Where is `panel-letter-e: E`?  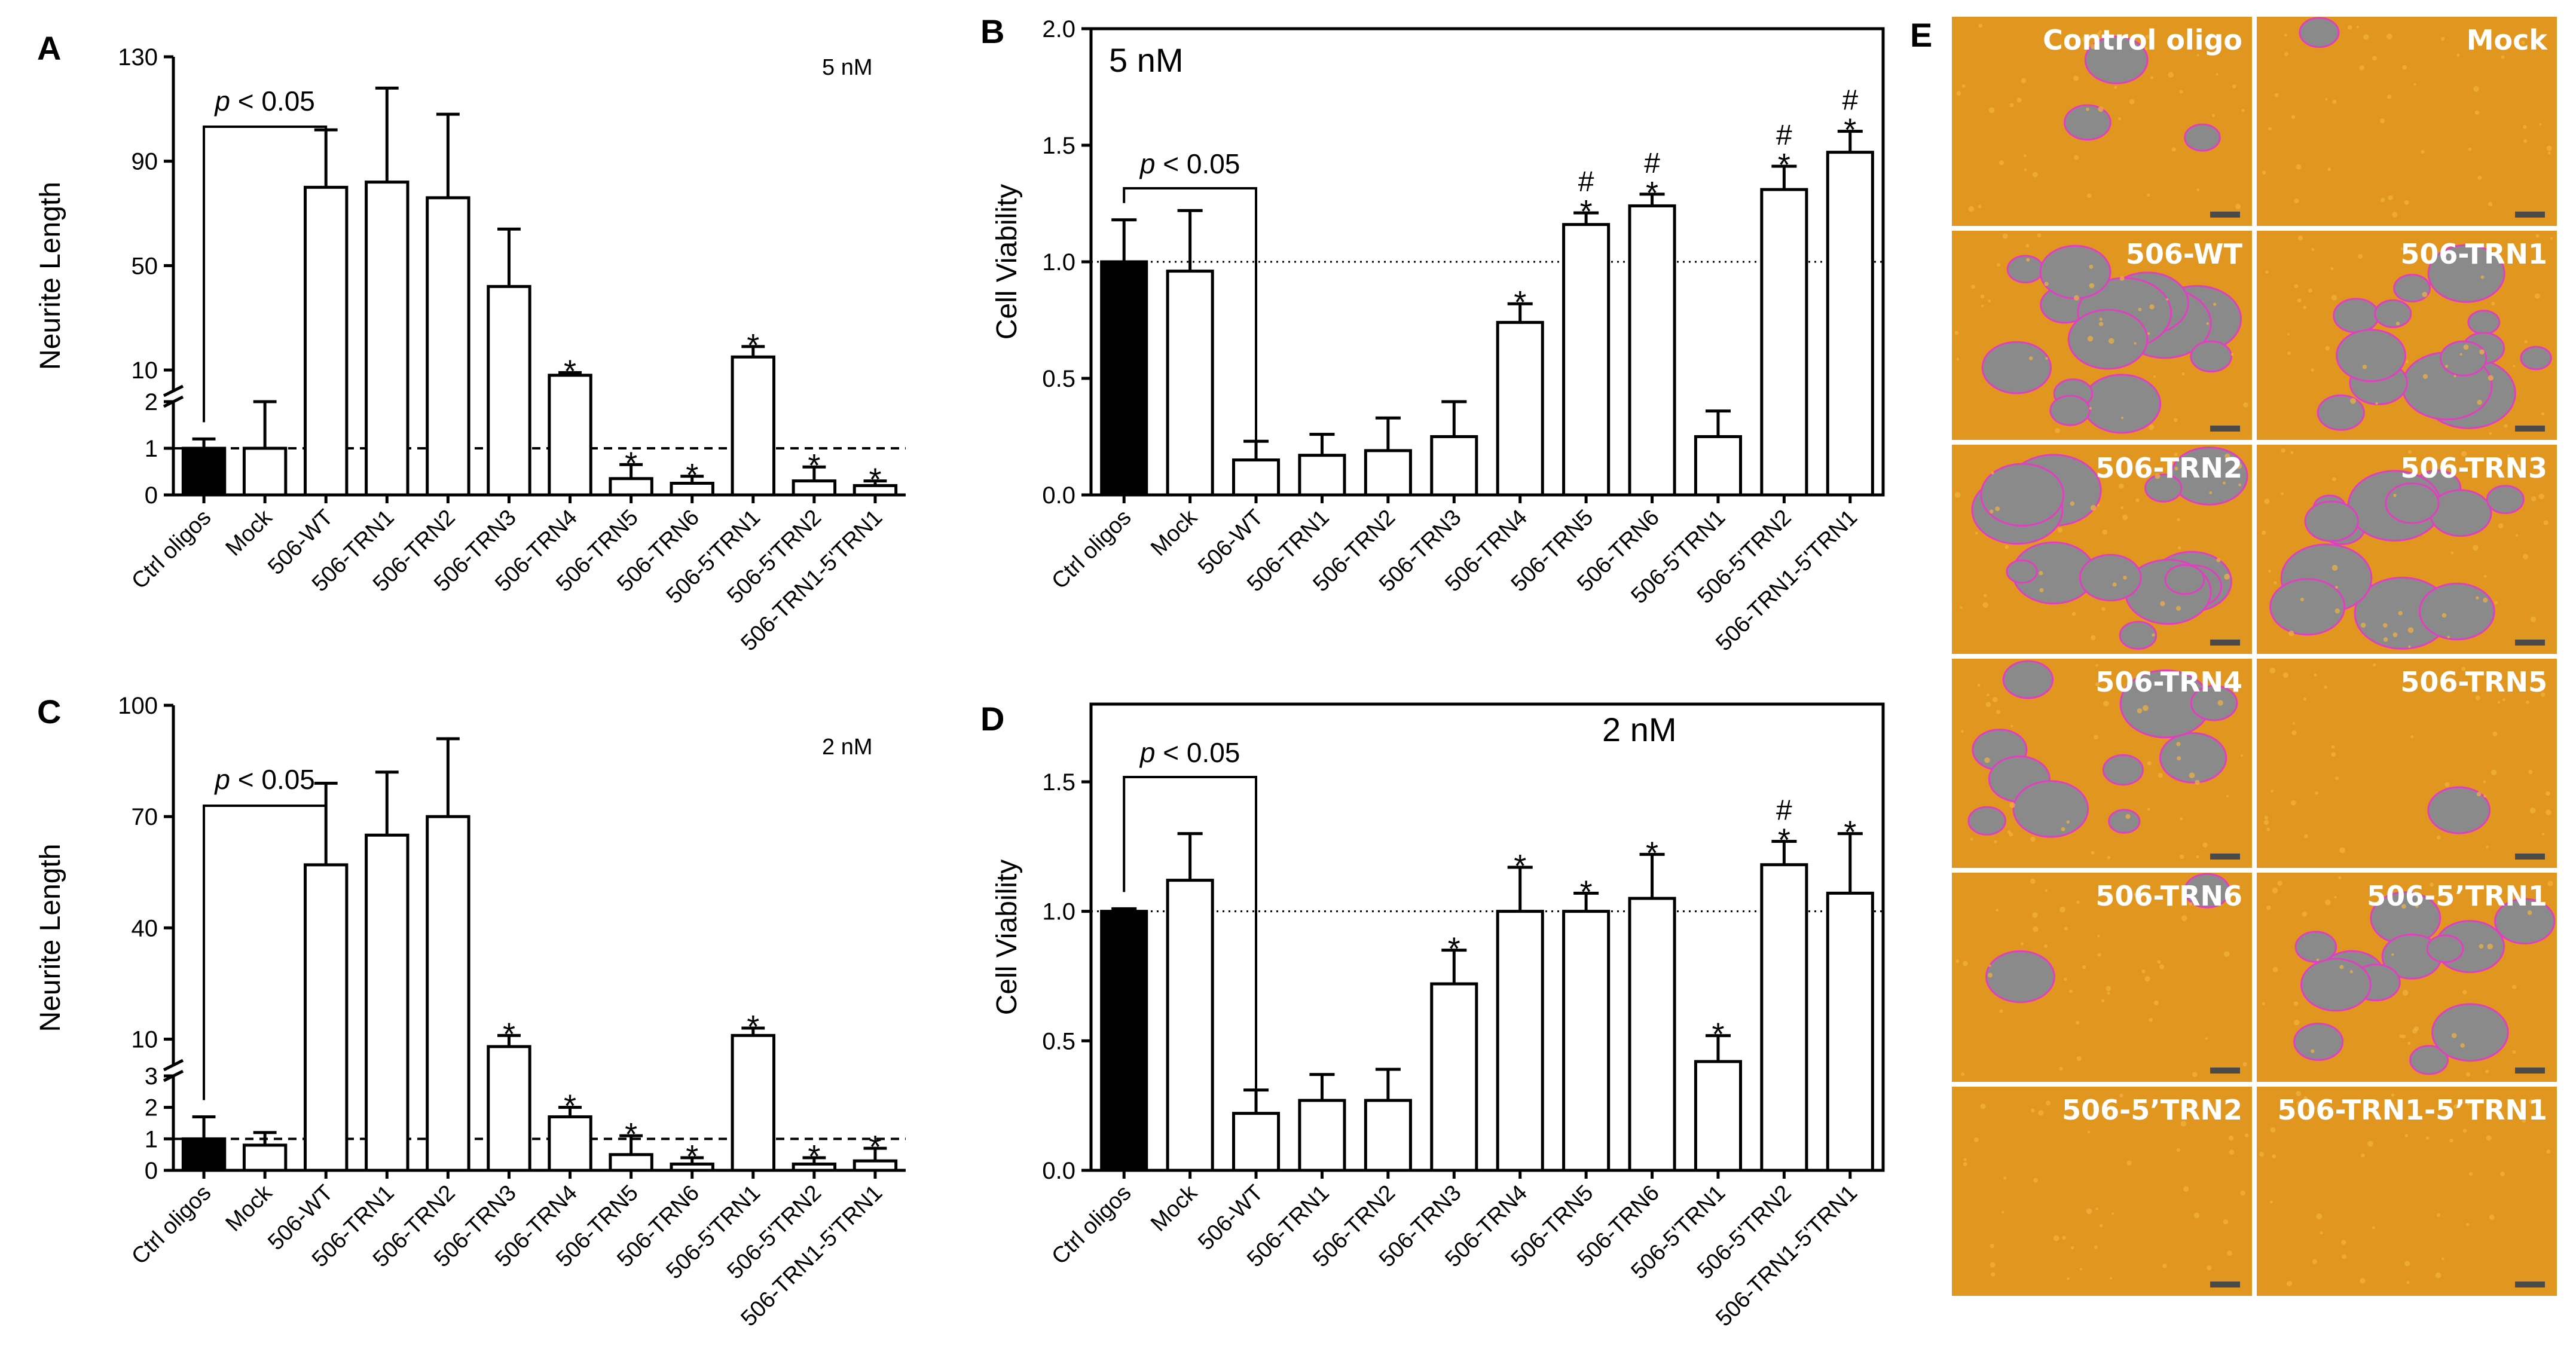 panel-letter-e: E is located at coordinates (1921, 35).